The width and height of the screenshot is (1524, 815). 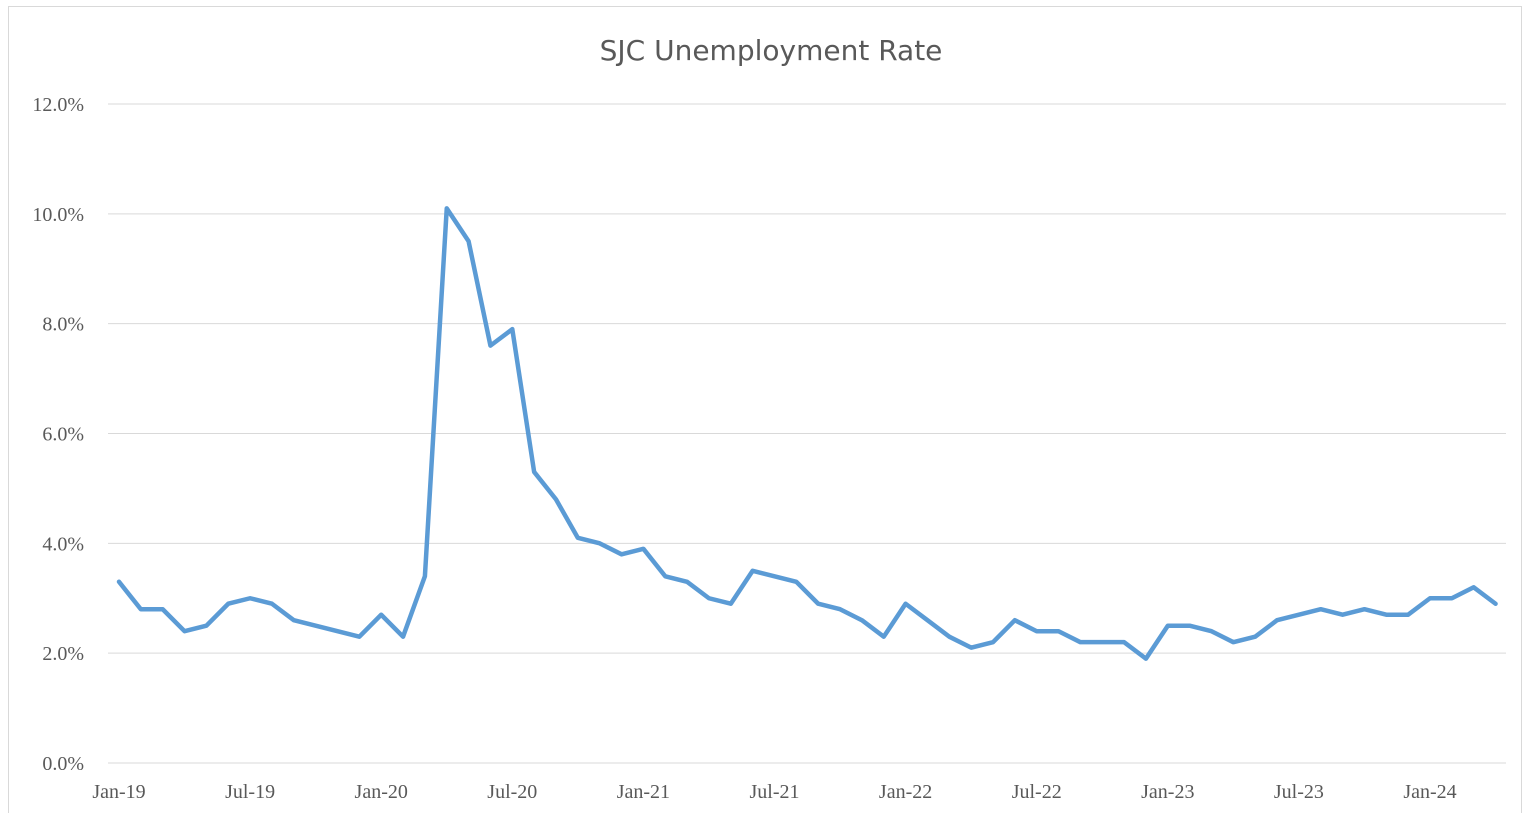 I want to click on y-tick-label: 10.0%, so click(x=58, y=215).